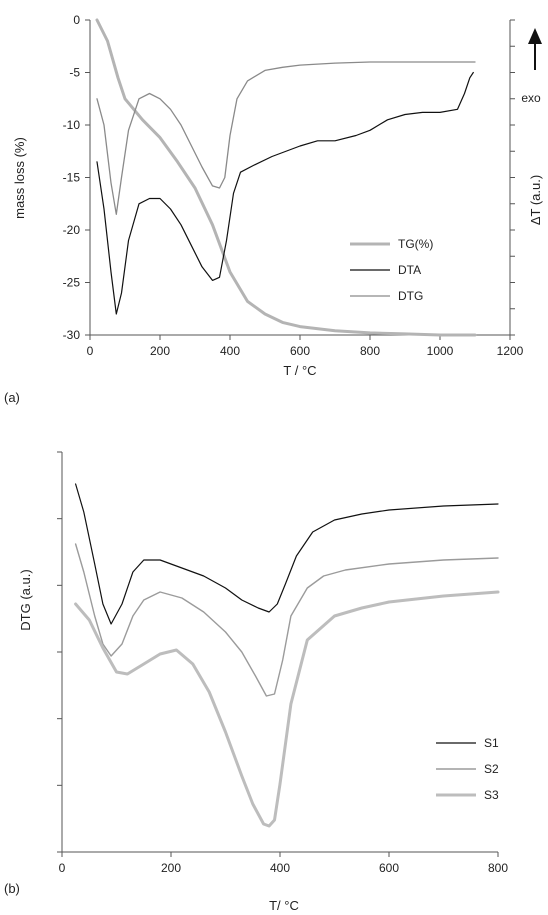  What do you see at coordinates (280, 868) in the screenshot?
I see `panel-b-x-tick-label: 400` at bounding box center [280, 868].